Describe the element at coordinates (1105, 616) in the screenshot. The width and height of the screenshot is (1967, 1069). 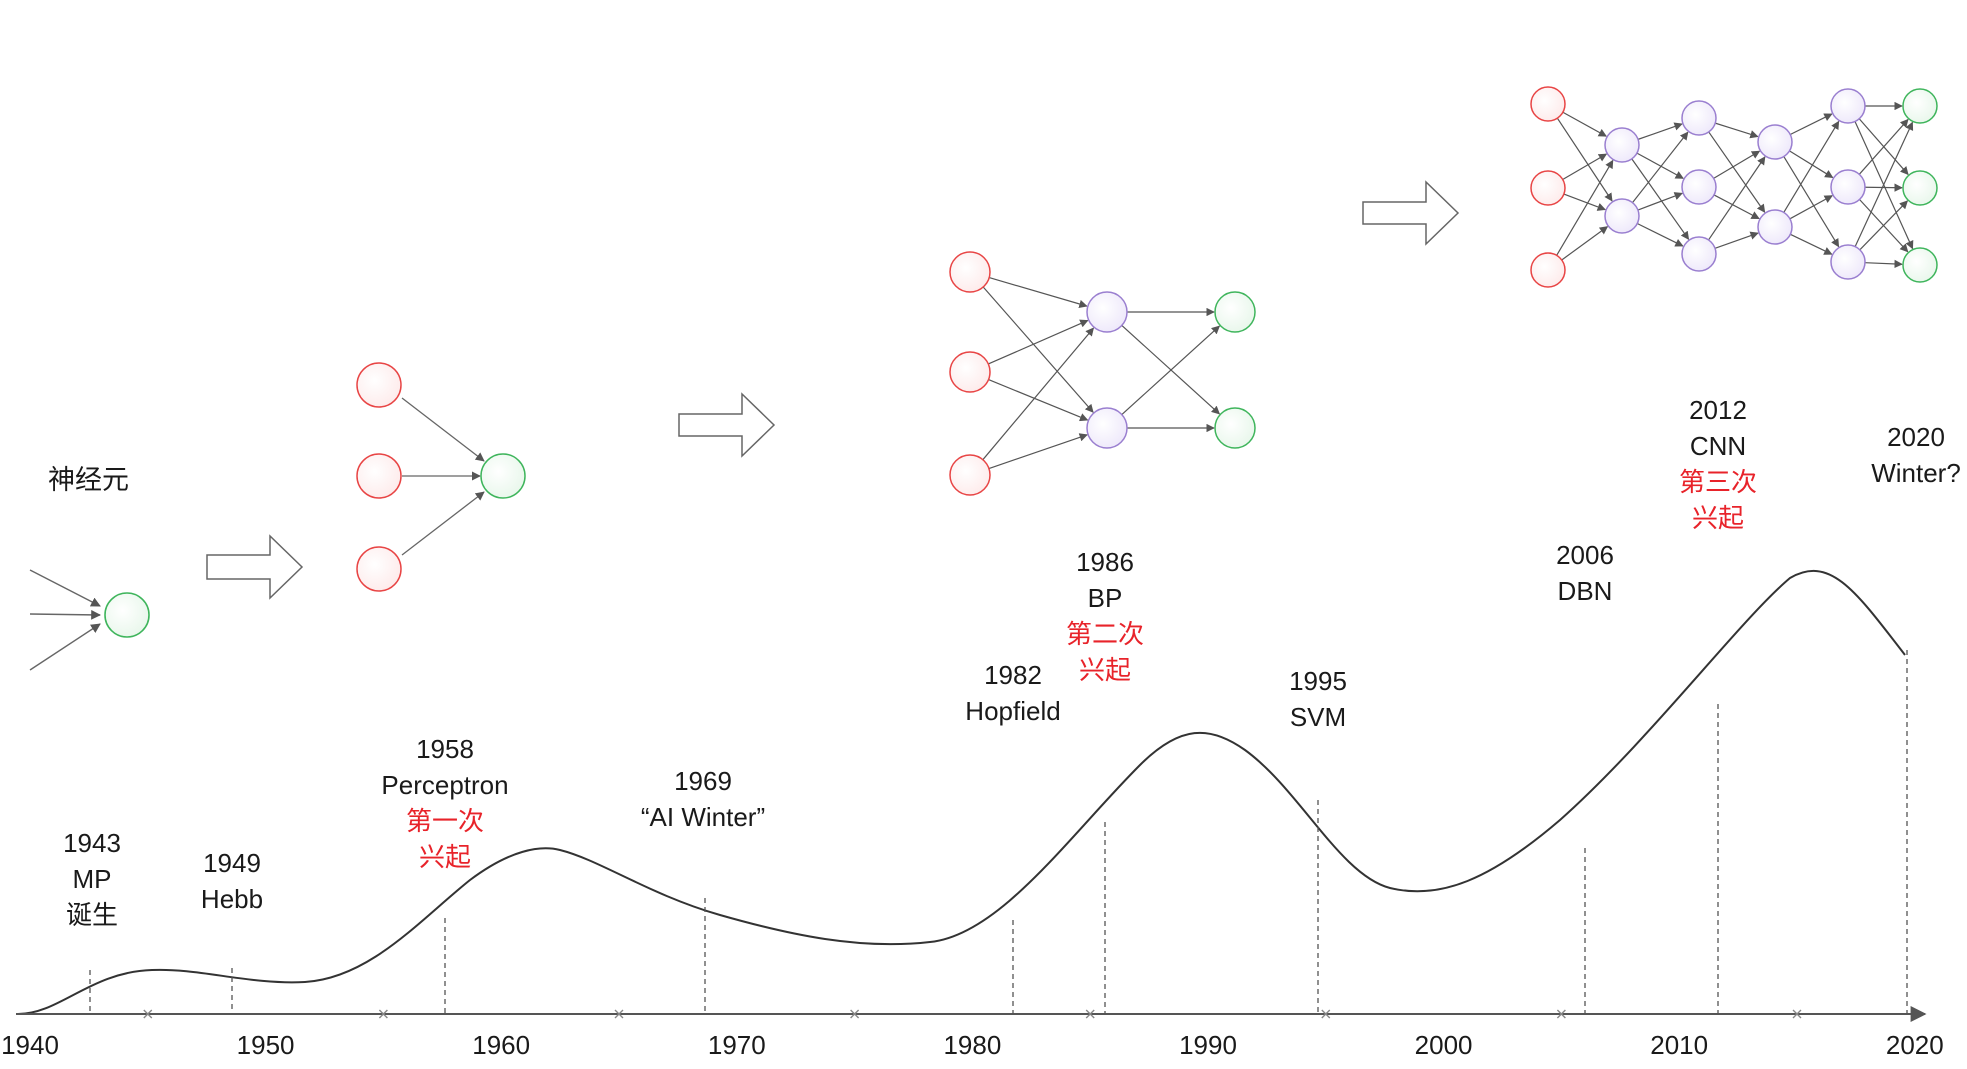
I see `event-label-bp: 1986 BP 第二次 兴起` at that location.